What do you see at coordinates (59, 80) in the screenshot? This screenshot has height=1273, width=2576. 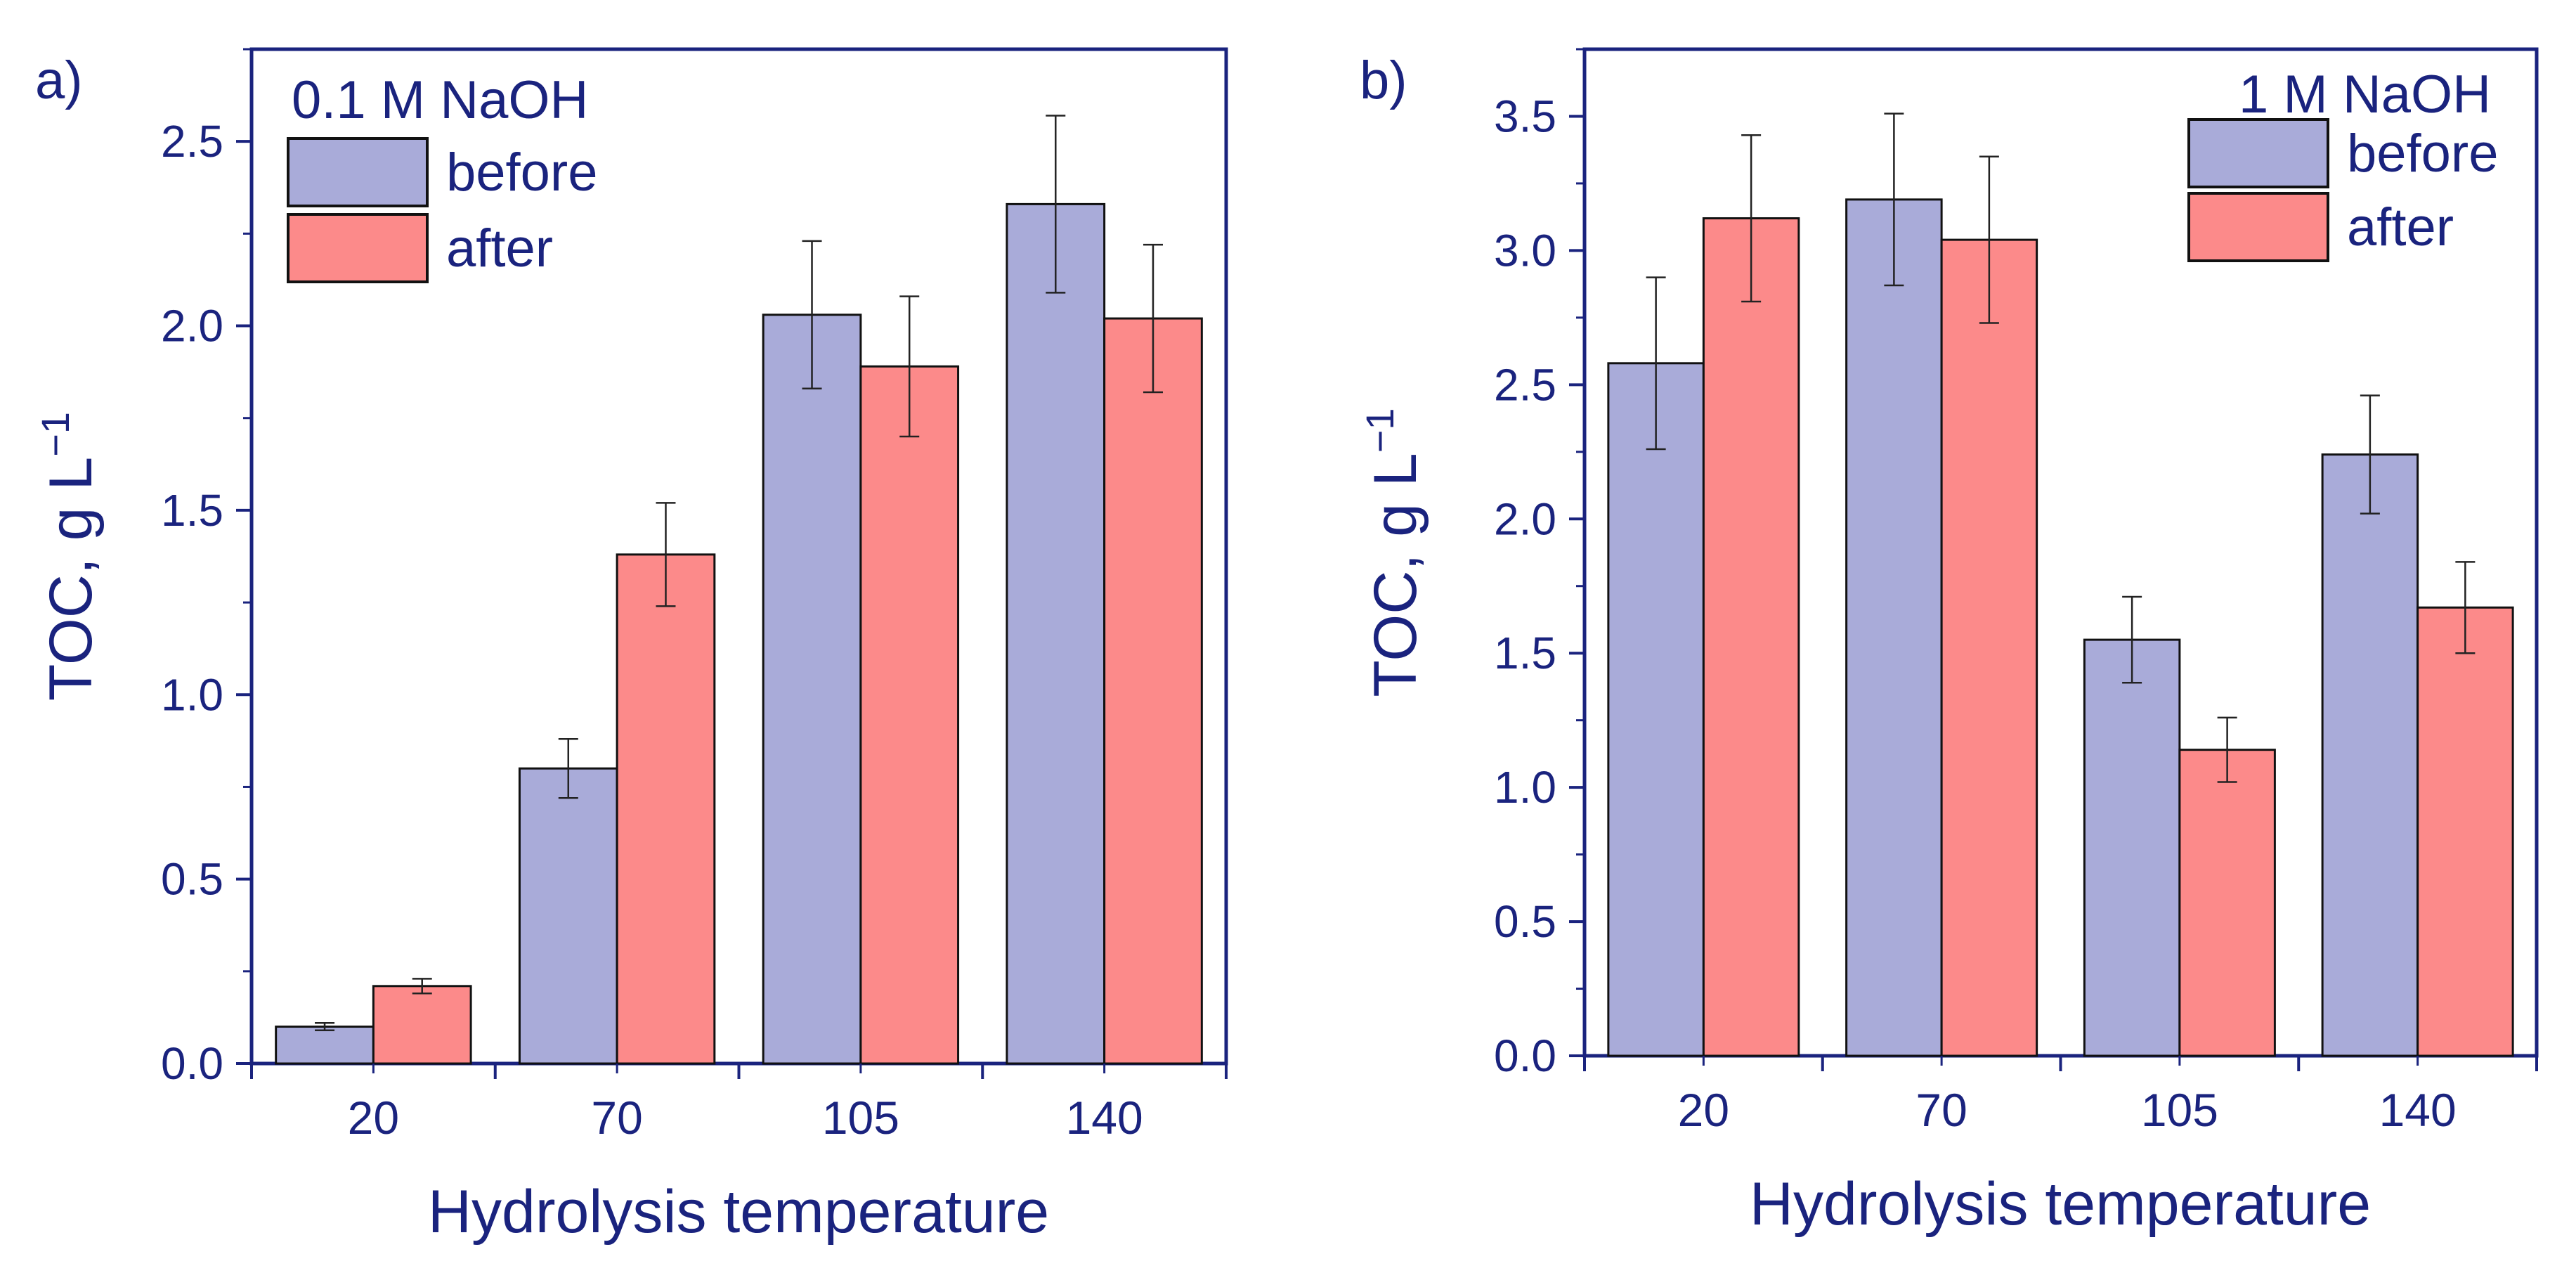 I see `panel-label: a)` at bounding box center [59, 80].